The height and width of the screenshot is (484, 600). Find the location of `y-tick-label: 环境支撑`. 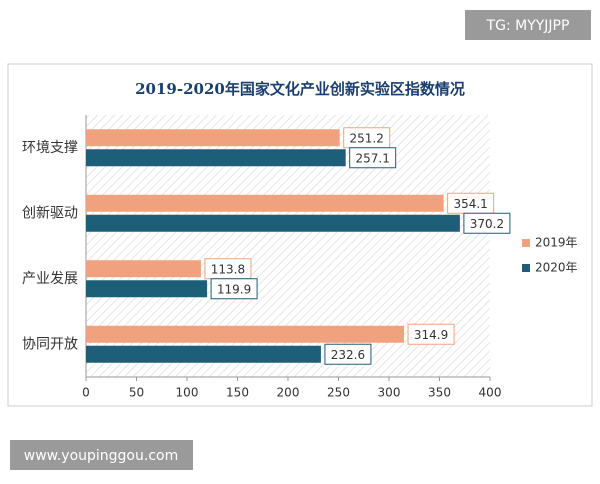

y-tick-label: 环境支撑 is located at coordinates (50, 148).